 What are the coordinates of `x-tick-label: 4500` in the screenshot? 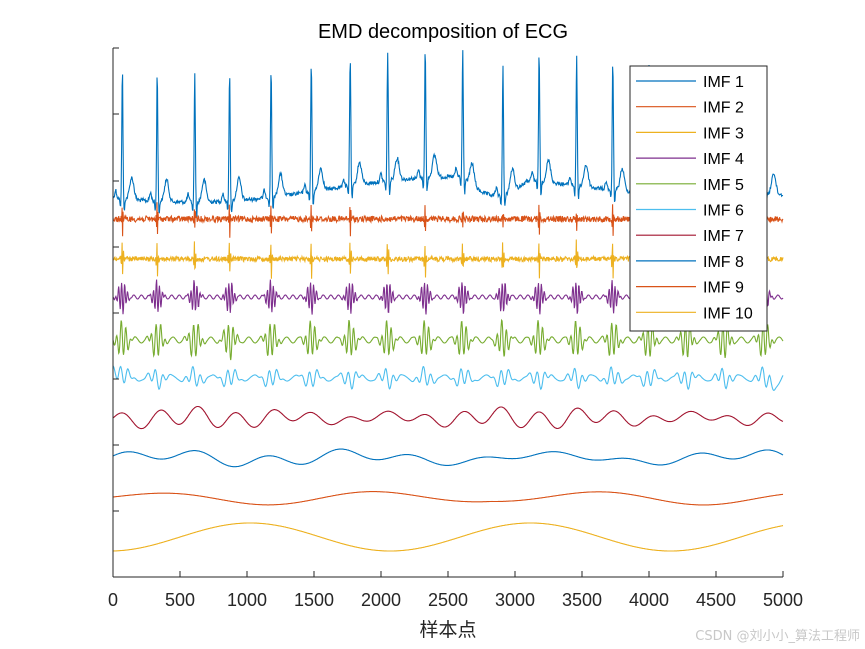 It's located at (716, 600).